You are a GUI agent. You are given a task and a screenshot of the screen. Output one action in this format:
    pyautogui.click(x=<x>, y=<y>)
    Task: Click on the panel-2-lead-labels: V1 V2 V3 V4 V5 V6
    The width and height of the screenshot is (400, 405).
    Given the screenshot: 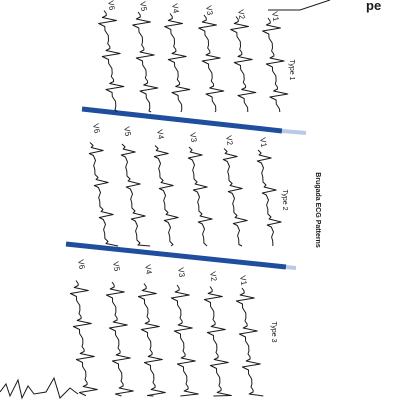 What is the action you would take?
    pyautogui.click(x=180, y=136)
    